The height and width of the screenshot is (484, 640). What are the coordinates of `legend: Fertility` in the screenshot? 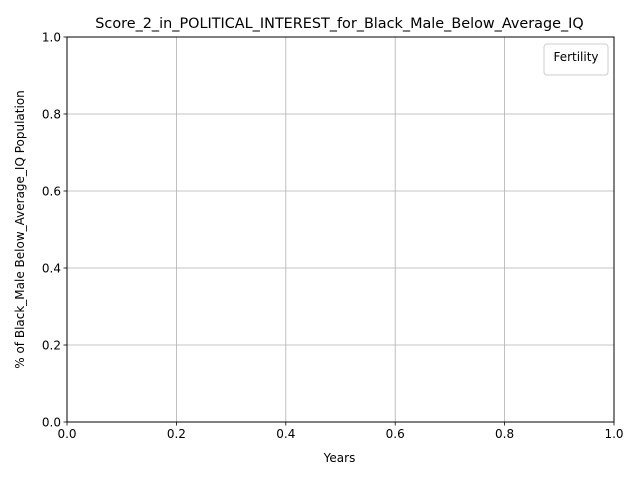 It's located at (576, 59).